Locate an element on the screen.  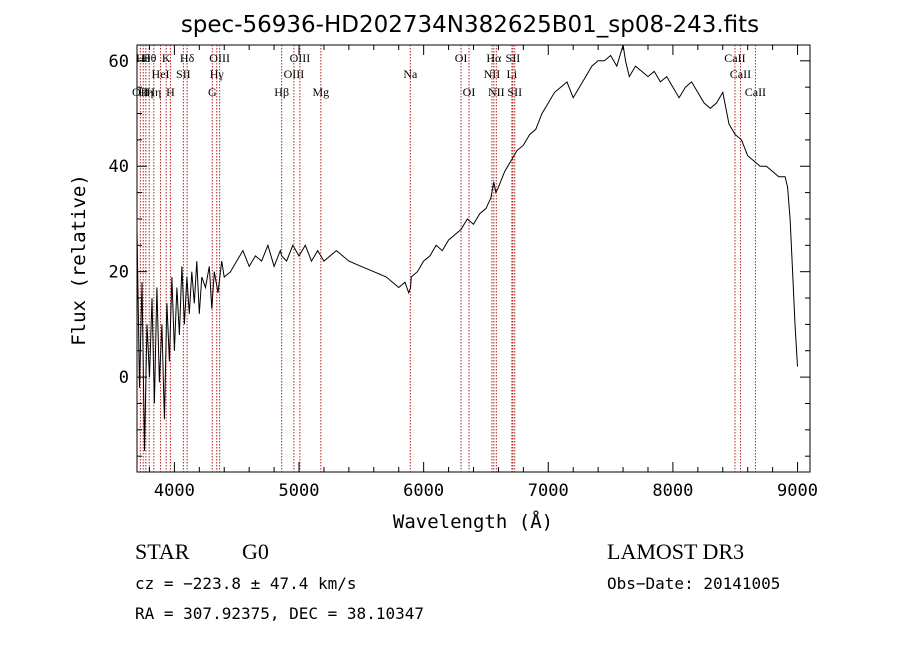
x-axis-label: Wavelength (Å) is located at coordinates (473, 521).